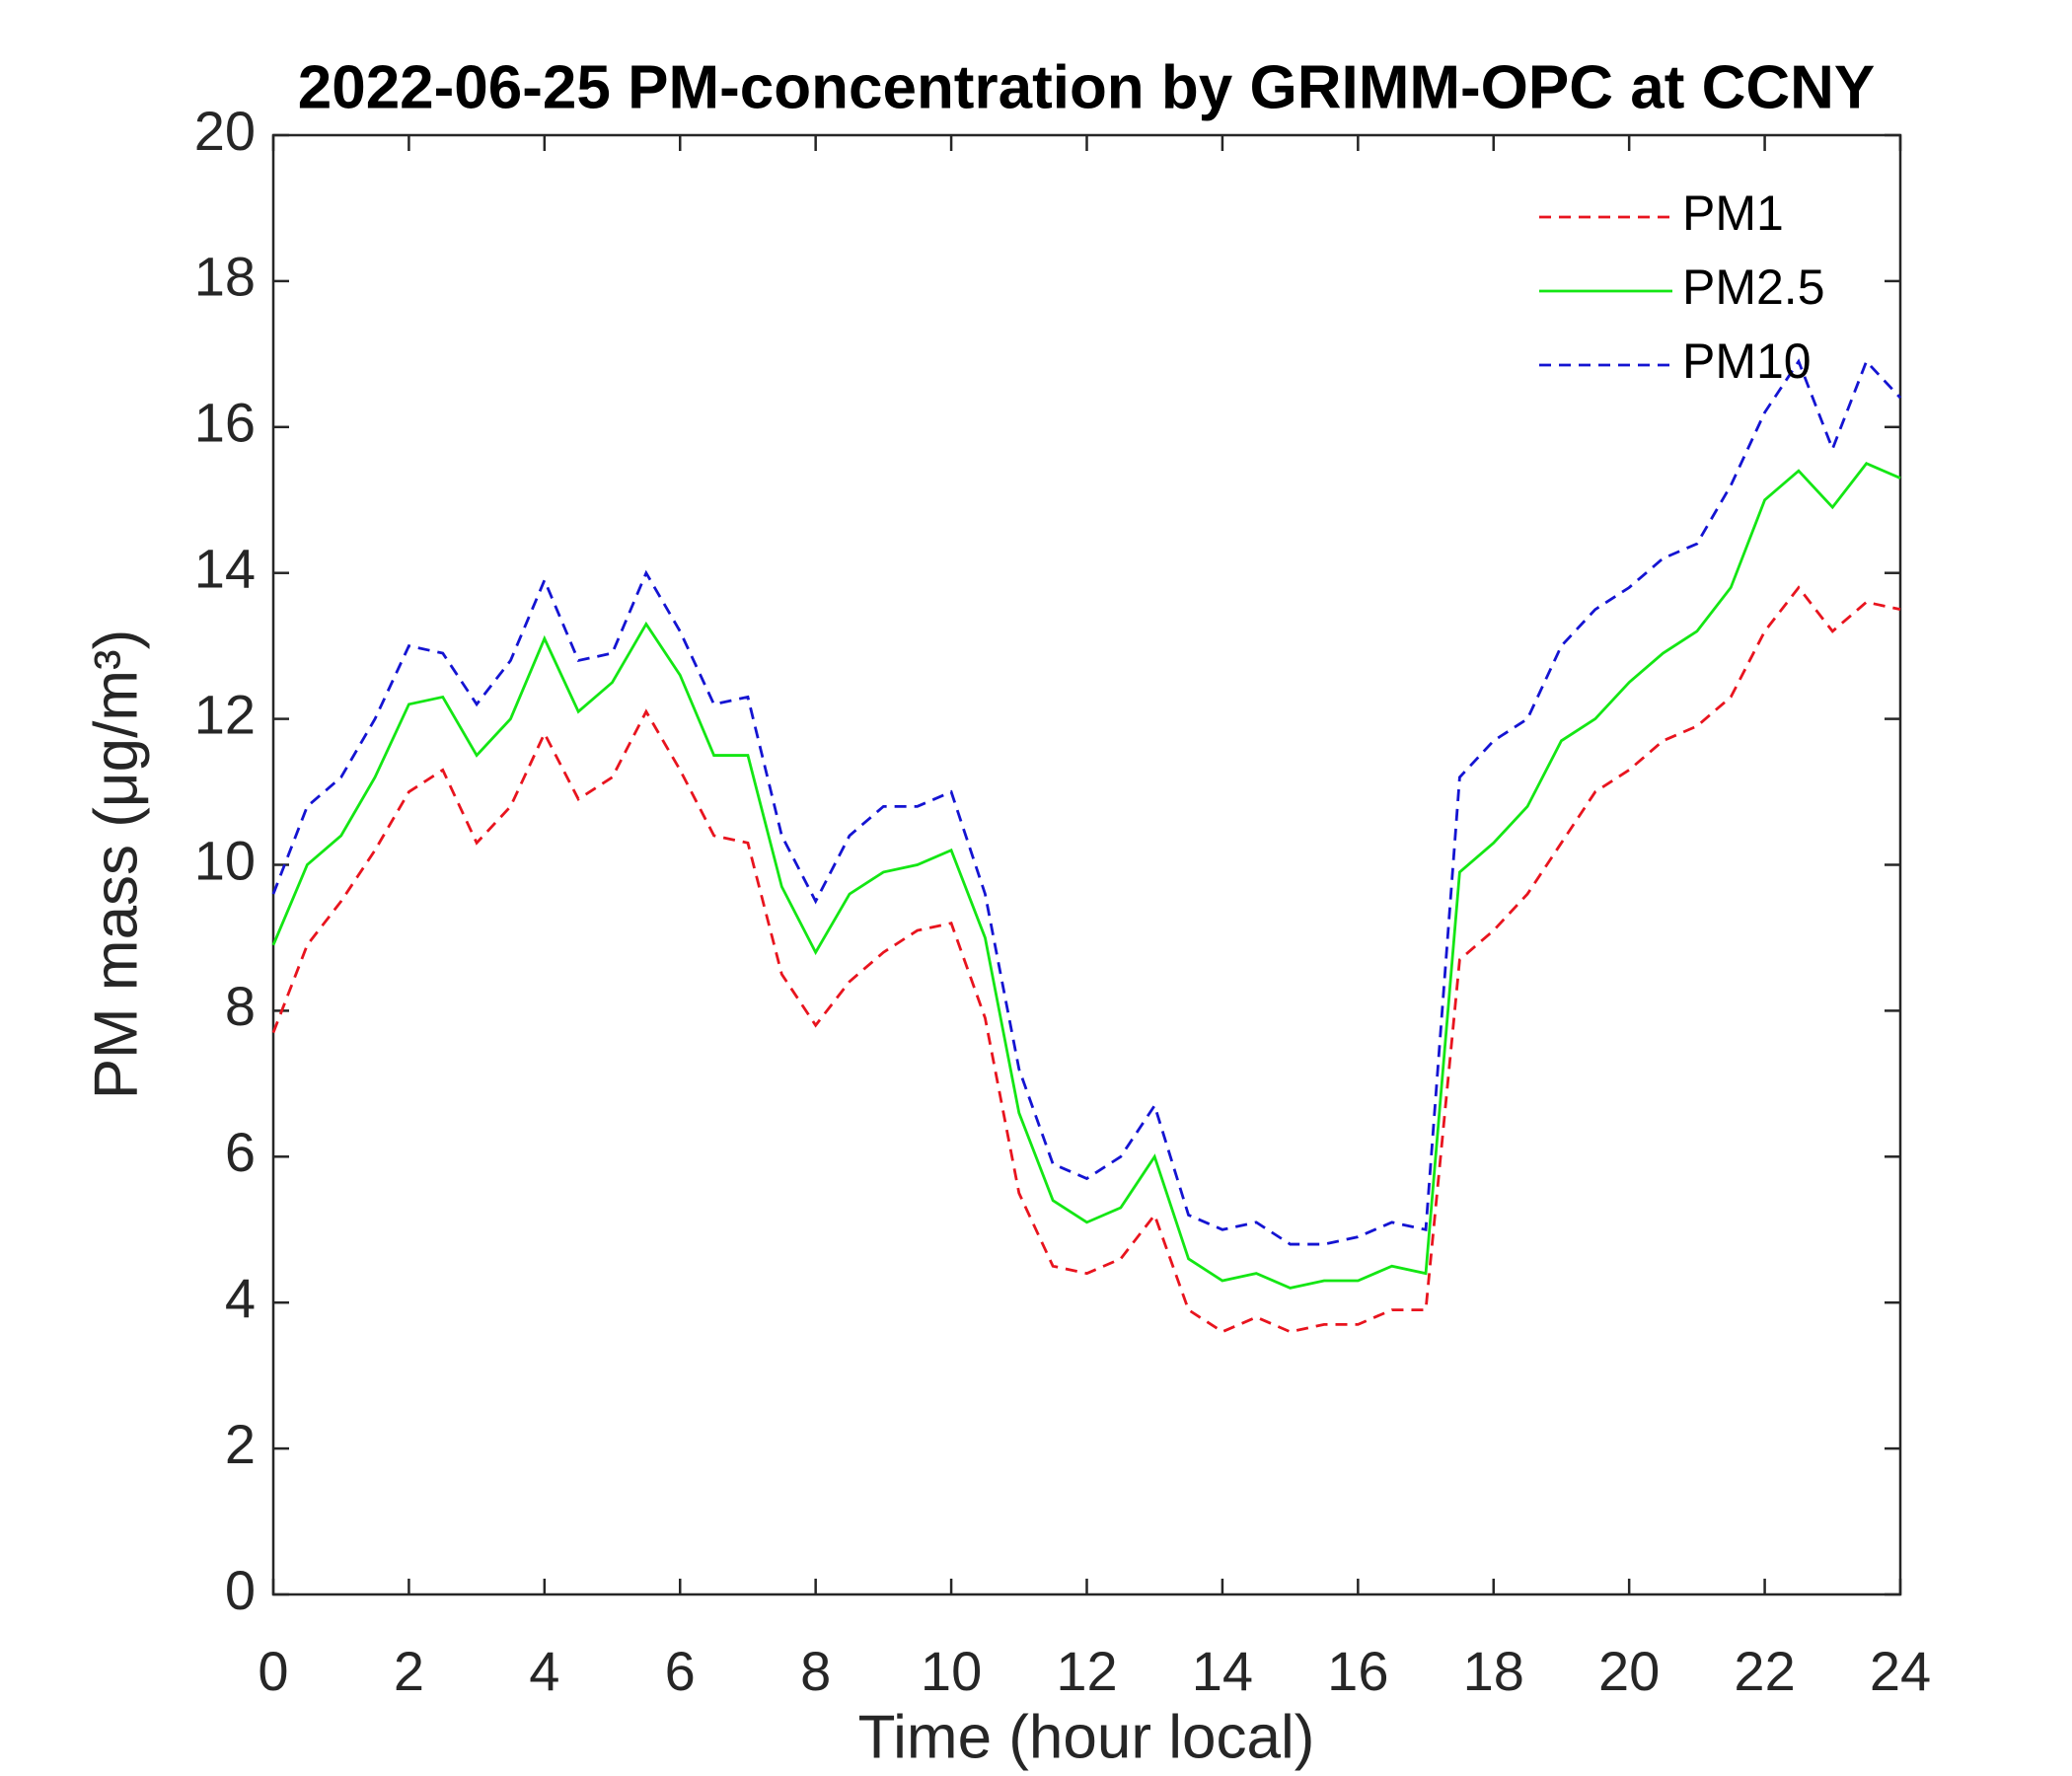 The image size is (2072, 1776). Describe the element at coordinates (225, 568) in the screenshot. I see `y-tick-label: 14` at that location.